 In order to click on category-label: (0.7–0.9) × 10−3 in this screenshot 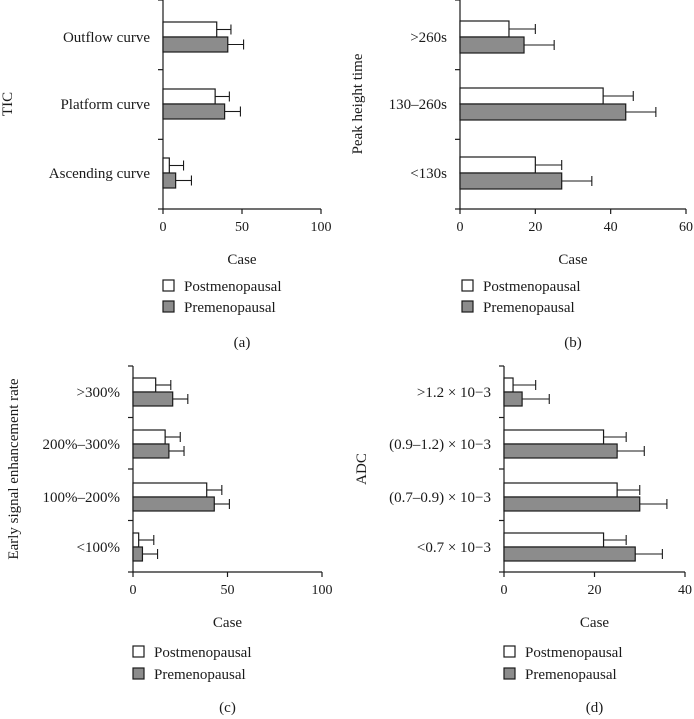, I will do `click(440, 498)`.